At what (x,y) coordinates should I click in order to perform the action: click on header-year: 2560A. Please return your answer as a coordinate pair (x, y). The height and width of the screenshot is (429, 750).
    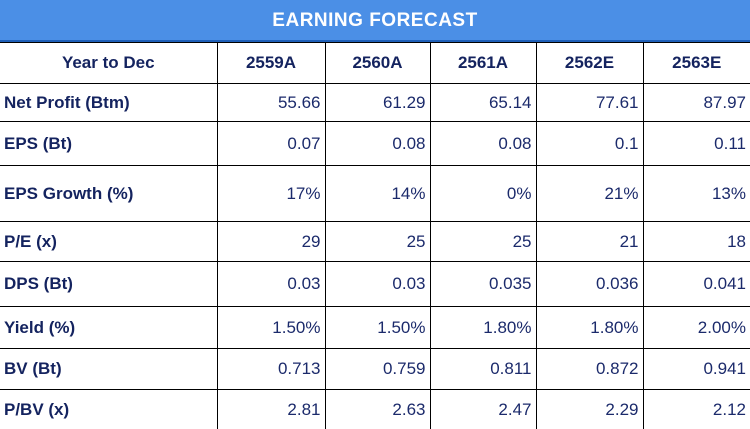
    Looking at the image, I should click on (377, 63).